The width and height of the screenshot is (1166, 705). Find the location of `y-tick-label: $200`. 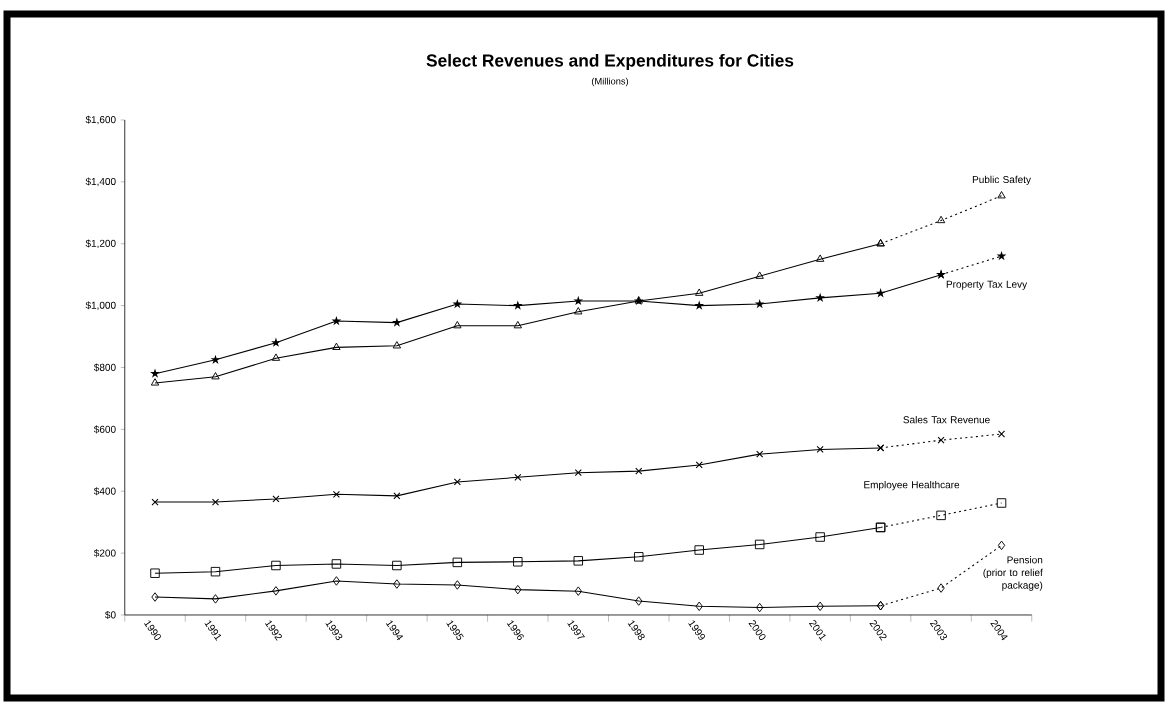

y-tick-label: $200 is located at coordinates (104, 553).